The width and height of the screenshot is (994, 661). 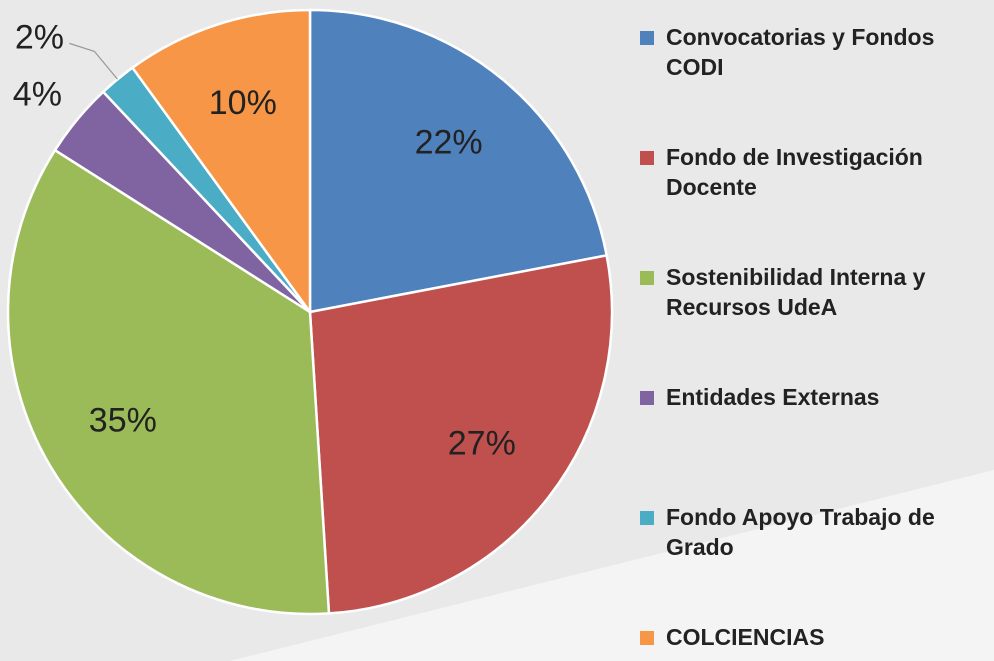 I want to click on data-label: 2%, so click(x=39, y=37).